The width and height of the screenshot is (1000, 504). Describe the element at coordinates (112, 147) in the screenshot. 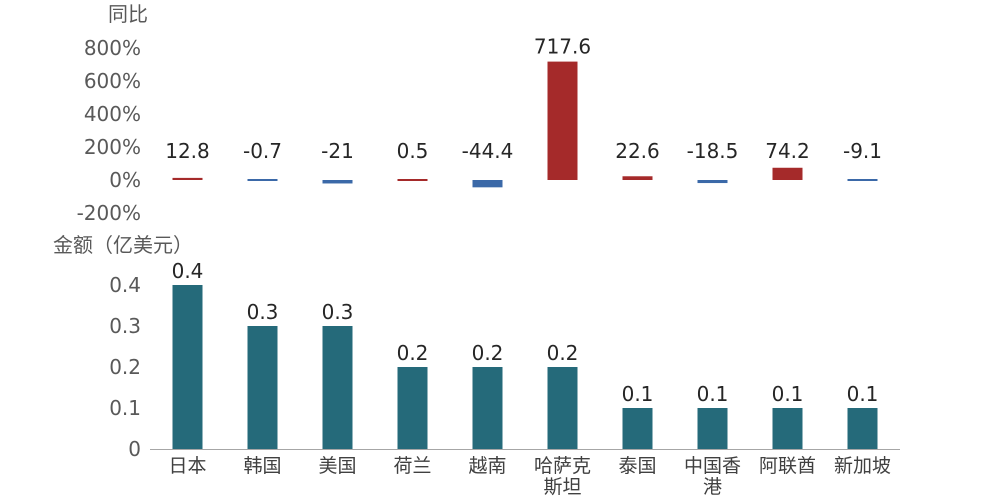

I see `yoy-tick-label: 200%` at that location.